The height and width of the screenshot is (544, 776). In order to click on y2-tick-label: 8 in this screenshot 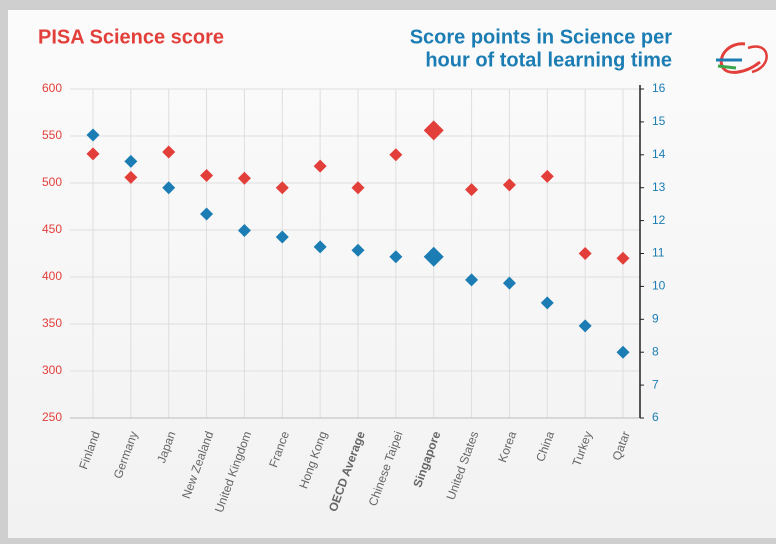, I will do `click(655, 351)`.